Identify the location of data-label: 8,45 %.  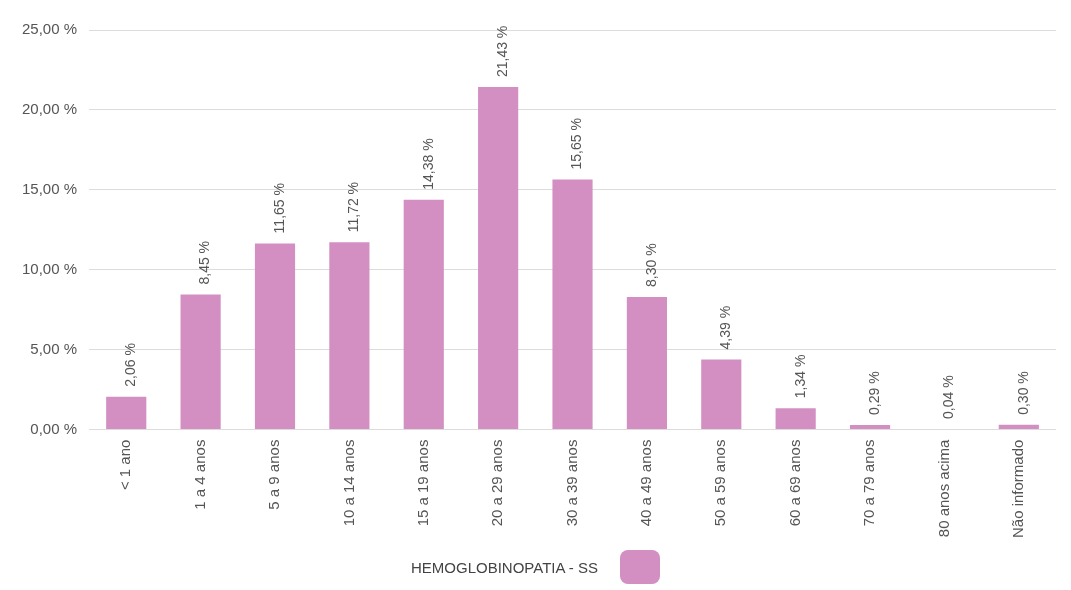
(204, 262).